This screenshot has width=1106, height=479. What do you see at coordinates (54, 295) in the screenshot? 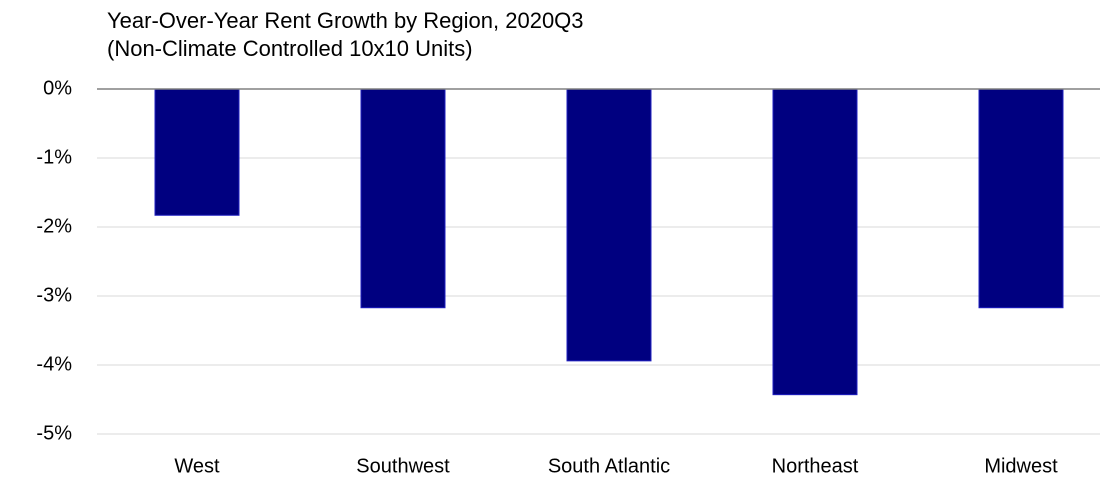
I see `y-tick-label: -3%` at bounding box center [54, 295].